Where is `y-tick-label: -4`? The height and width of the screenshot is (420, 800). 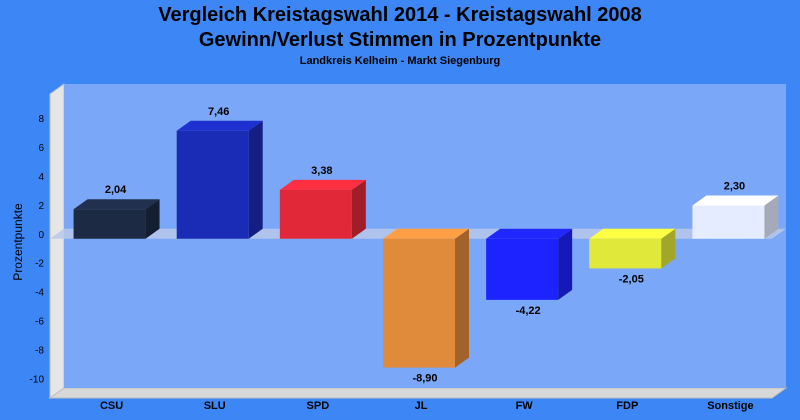 y-tick-label: -4 is located at coordinates (39, 293).